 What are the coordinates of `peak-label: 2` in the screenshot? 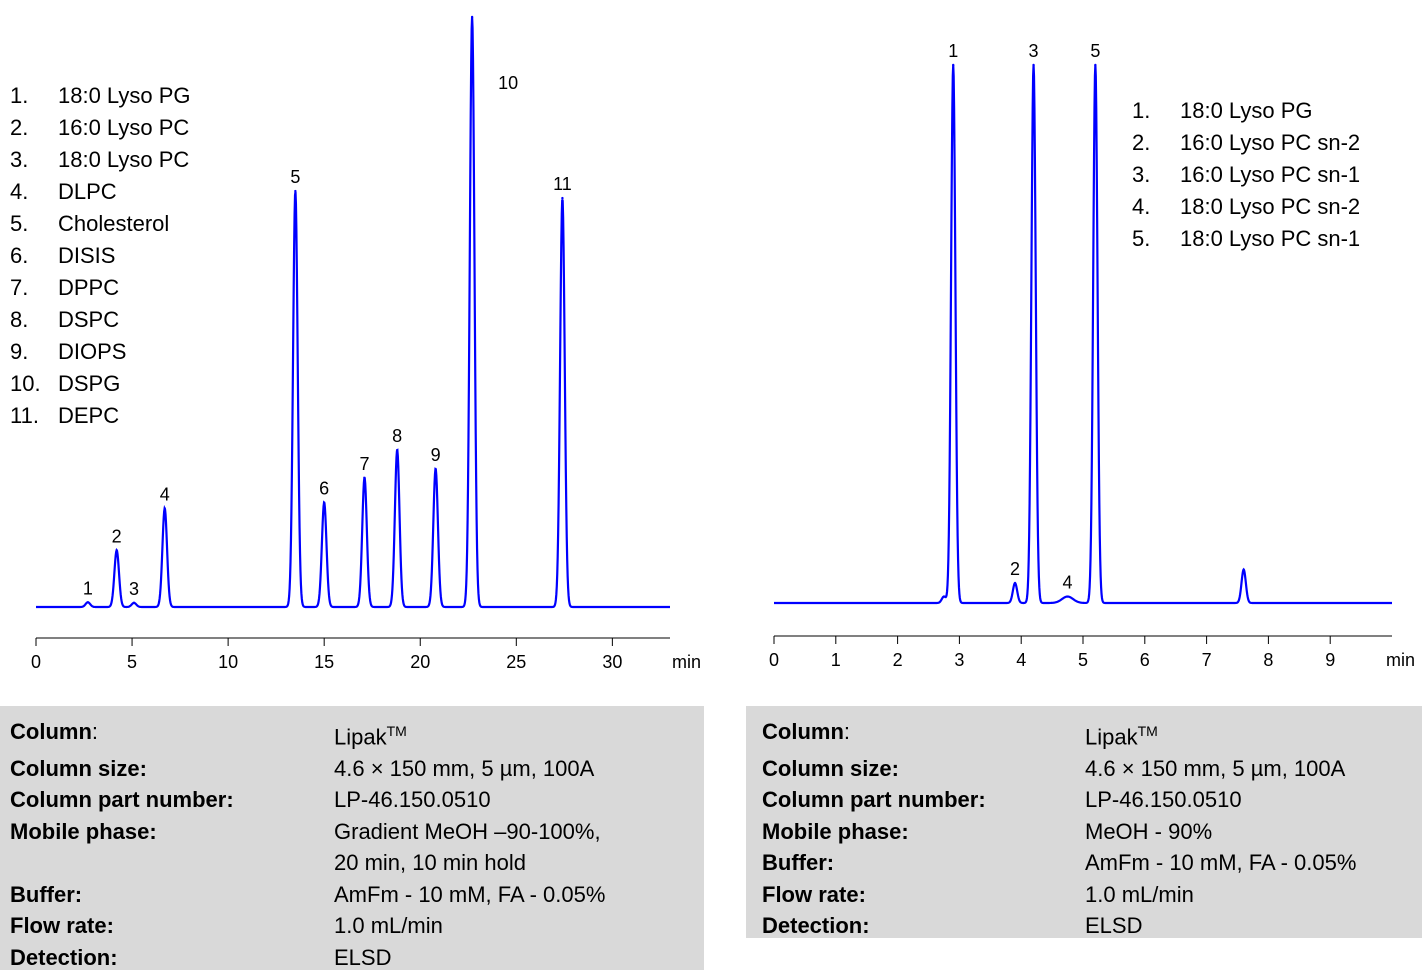 It's located at (117, 536).